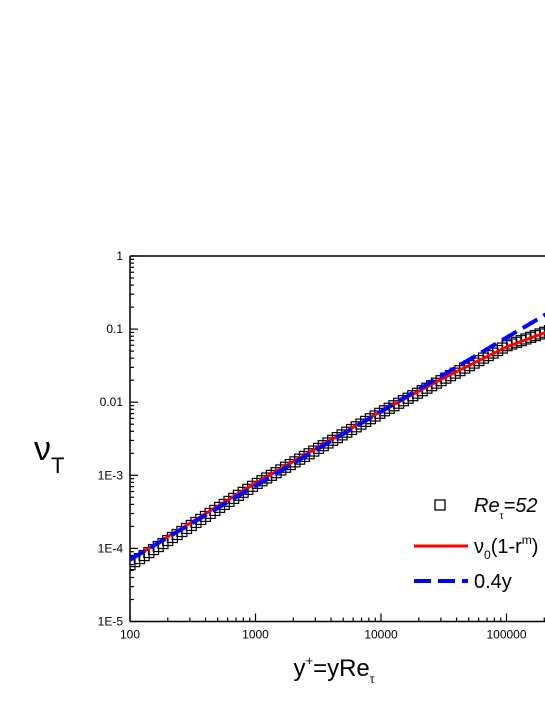  I want to click on x-axis-title-sup: +, so click(309, 660).